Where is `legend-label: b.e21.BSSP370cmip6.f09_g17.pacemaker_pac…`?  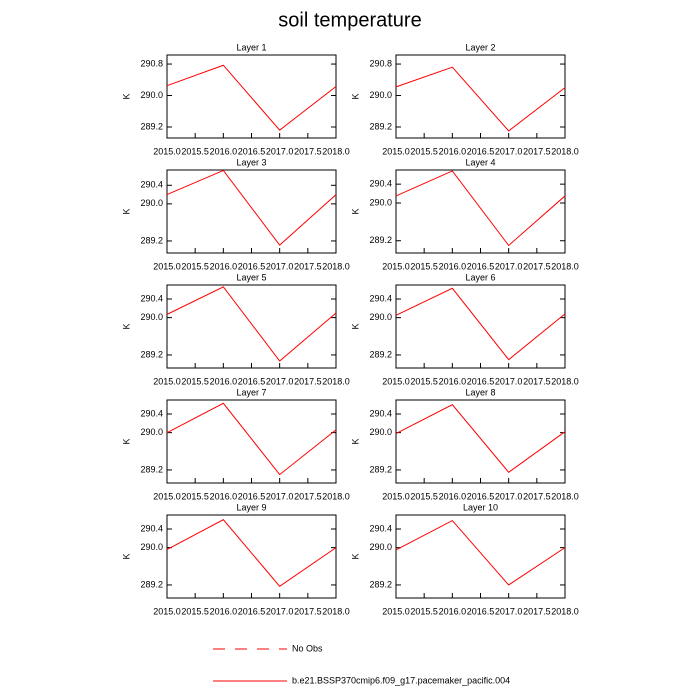 legend-label: b.e21.BSSP370cmip6.f09_g17.pacemaker_pac… is located at coordinates (401, 680).